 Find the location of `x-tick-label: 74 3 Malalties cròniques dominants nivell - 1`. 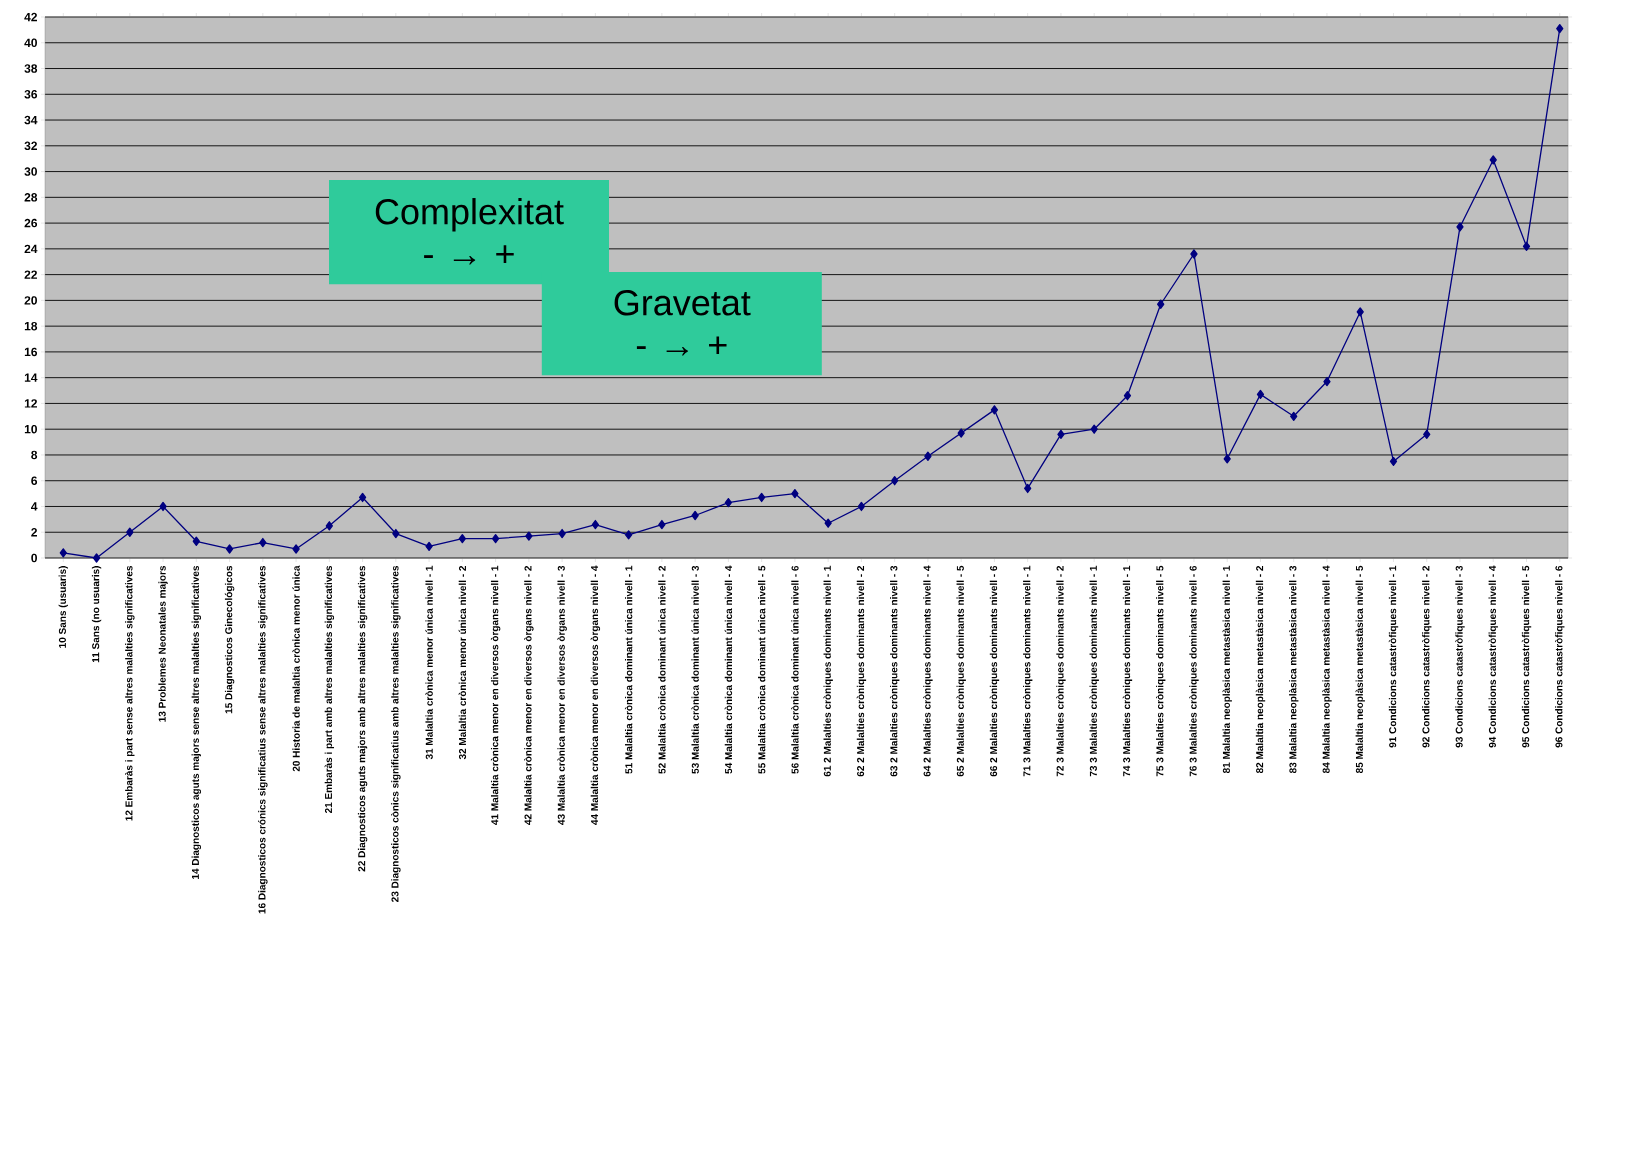

x-tick-label: 74 3 Malalties cròniques dominants nivell - 1 is located at coordinates (1127, 671).